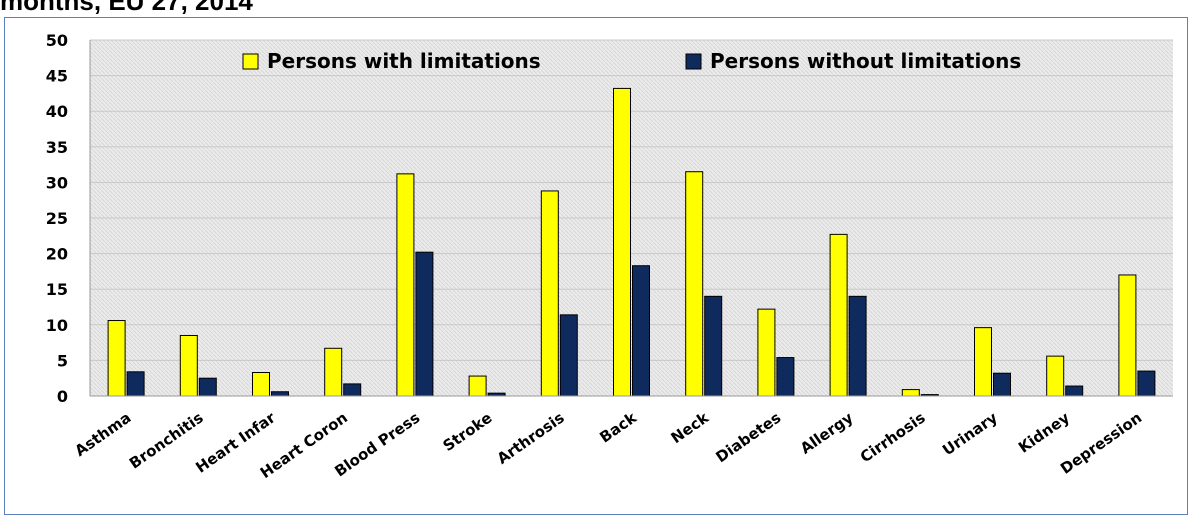  I want to click on y-tick-label: 45, so click(57, 76).